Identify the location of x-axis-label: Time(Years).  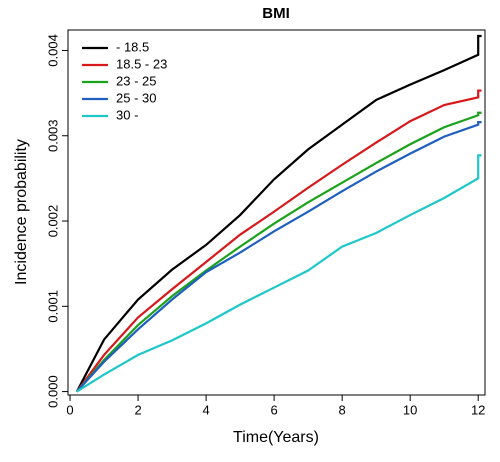
(276, 437).